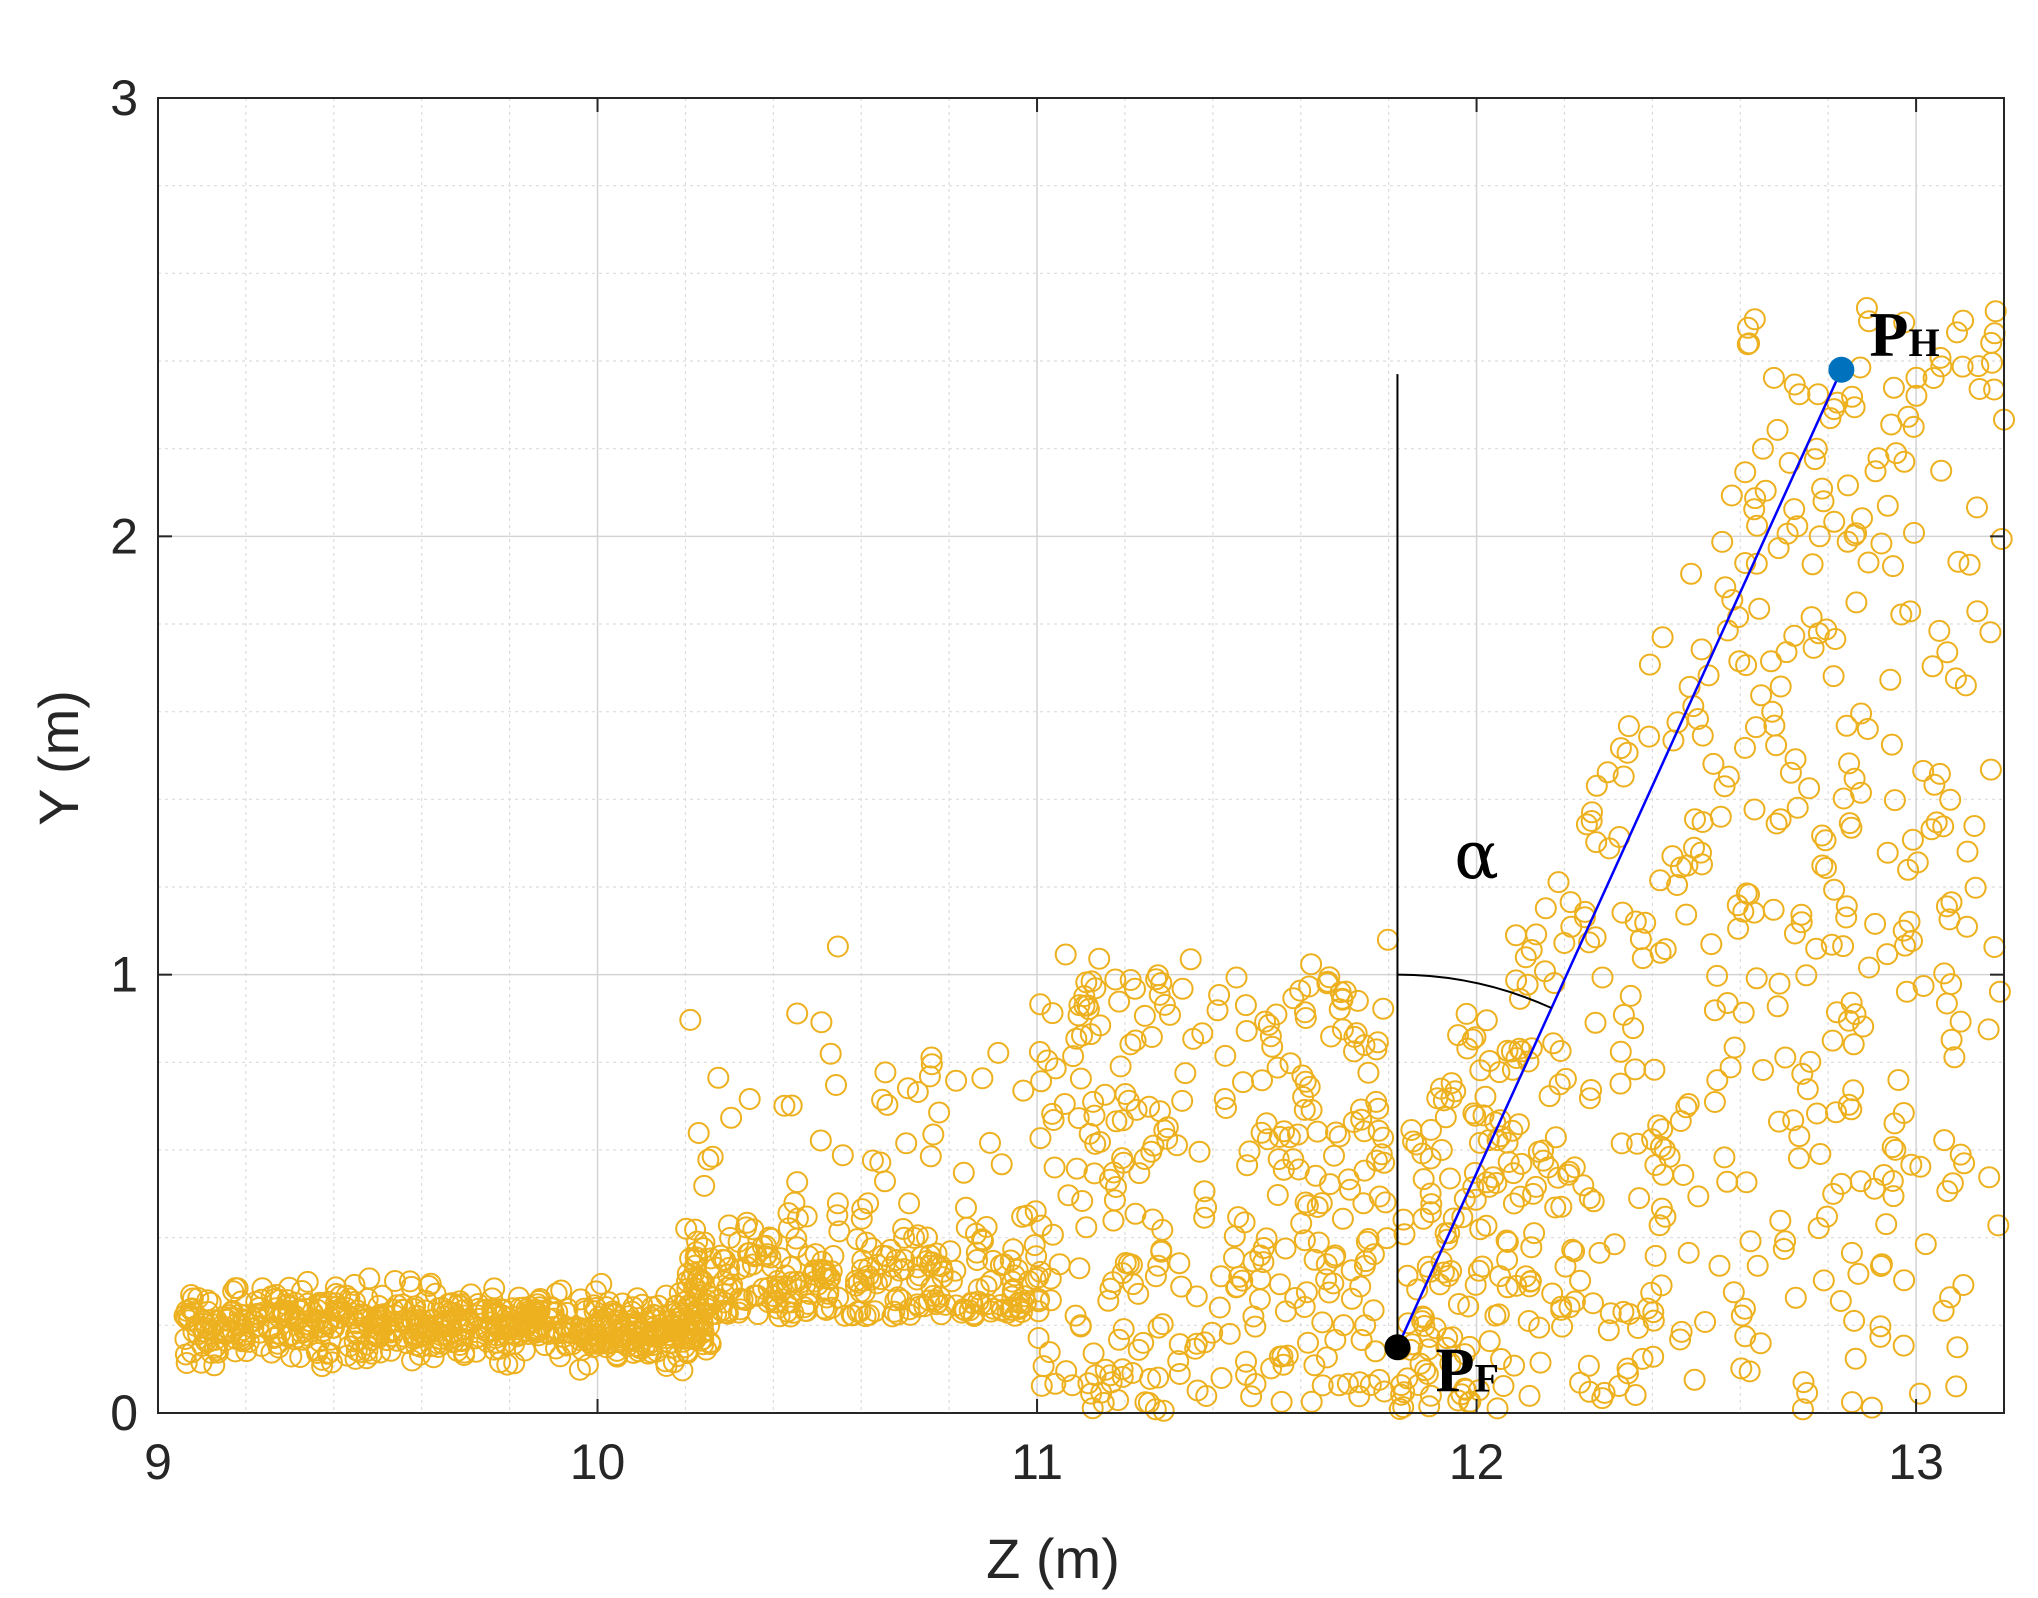 Image resolution: width=2038 pixels, height=1598 pixels. I want to click on y-tick-label: 1, so click(124, 975).